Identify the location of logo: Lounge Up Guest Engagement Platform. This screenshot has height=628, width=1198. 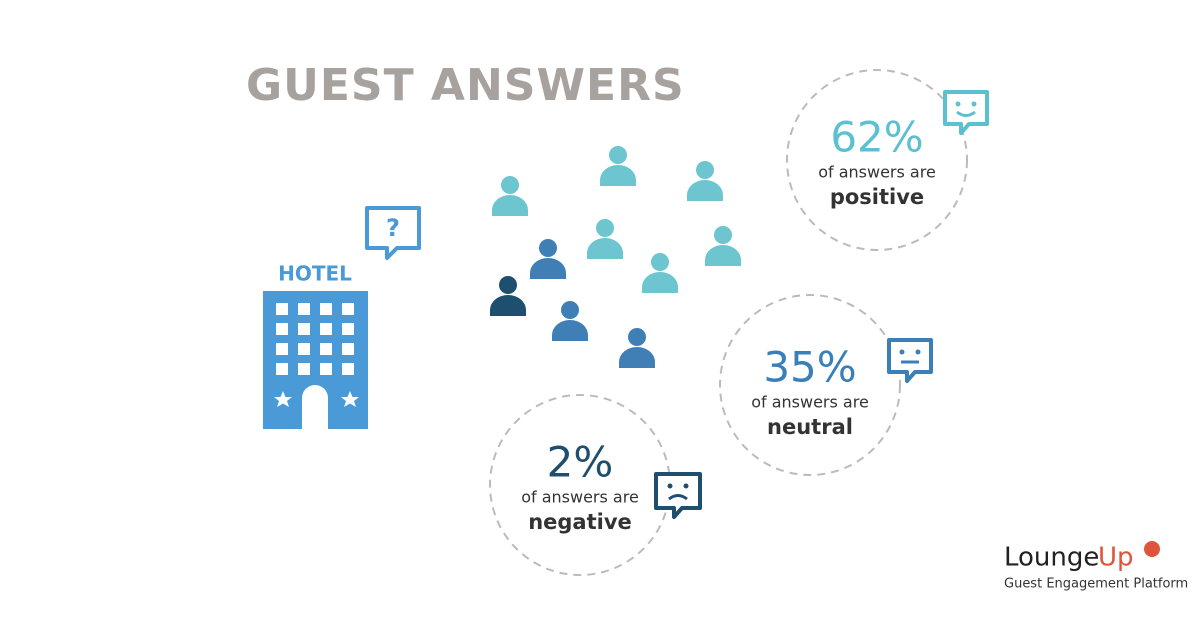
(1096, 566).